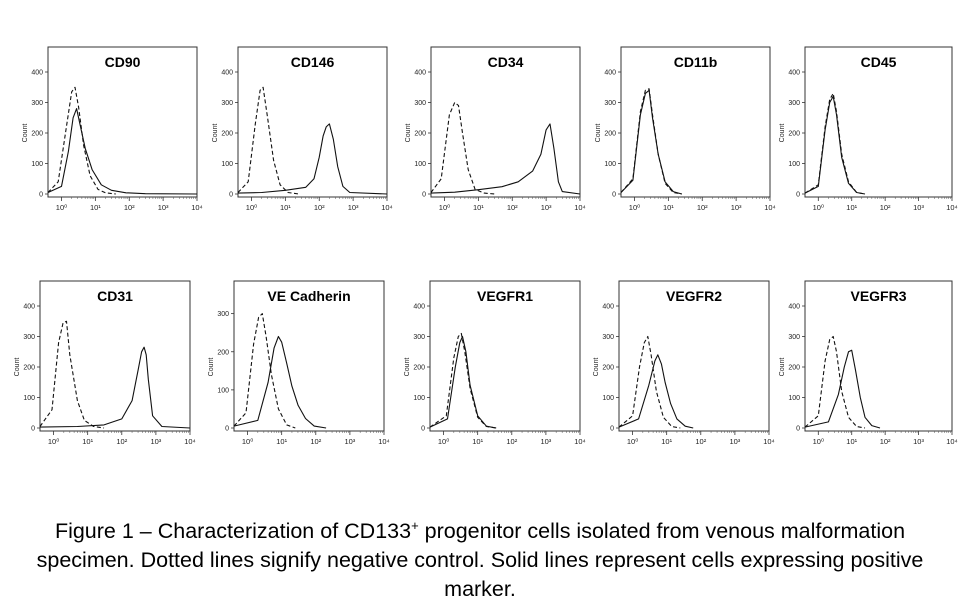 This screenshot has width=960, height=616. What do you see at coordinates (115, 296) in the screenshot?
I see `panel-title: CD31` at bounding box center [115, 296].